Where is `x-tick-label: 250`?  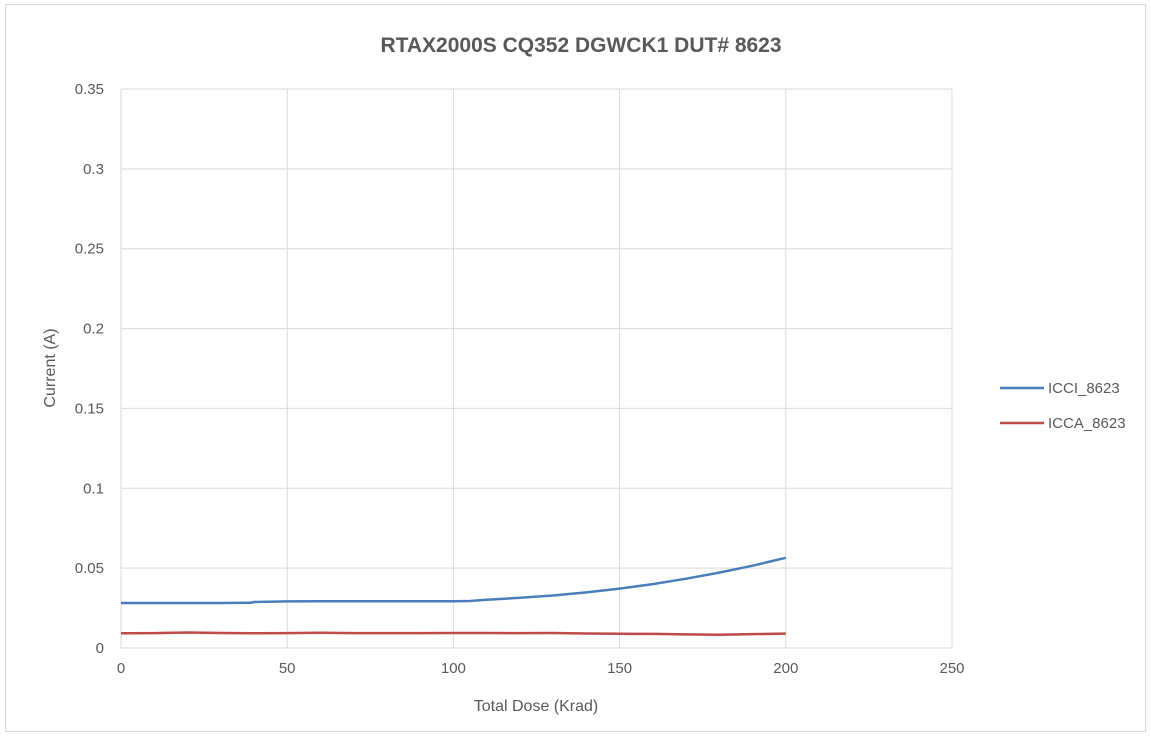 x-tick-label: 250 is located at coordinates (951, 668).